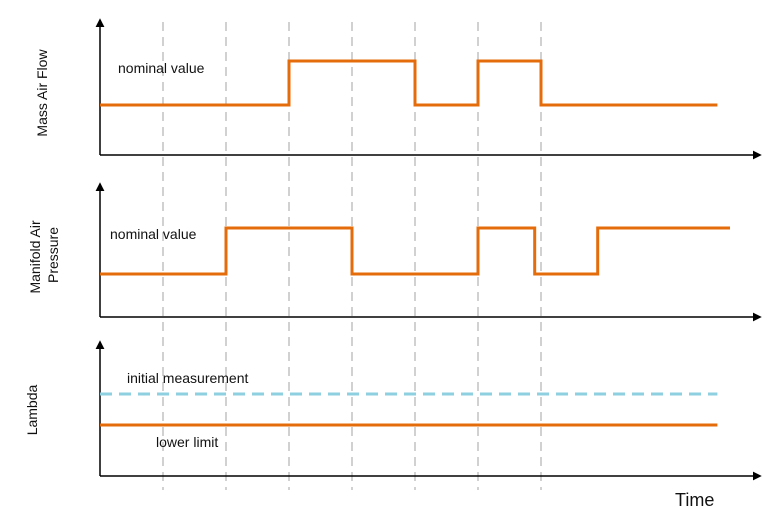 This screenshot has width=781, height=507. I want to click on manifold-air-pressure-y-label-line-2: Pressure, so click(53, 255).